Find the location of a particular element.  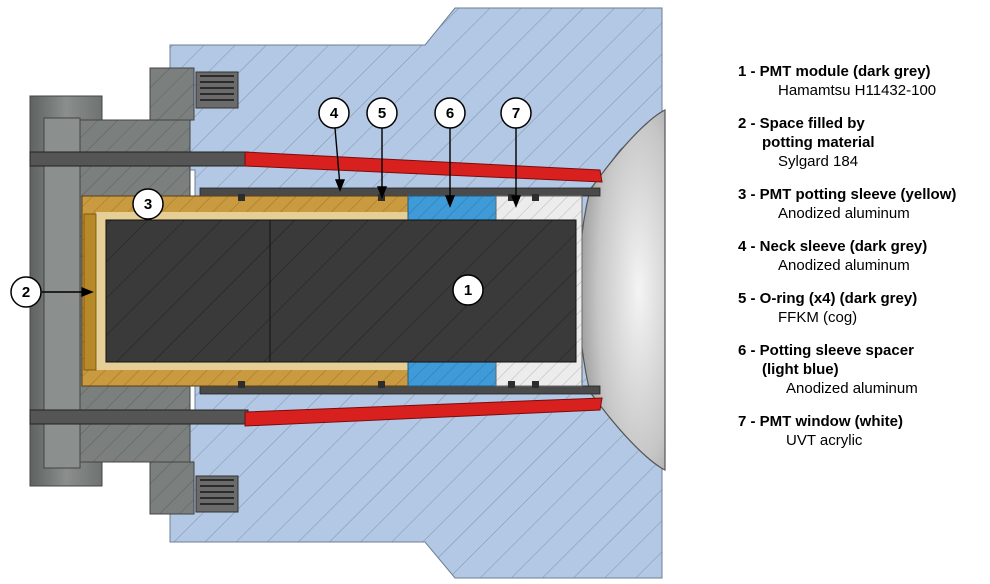

legend-title-continued: potting material is located at coordinates (818, 142).